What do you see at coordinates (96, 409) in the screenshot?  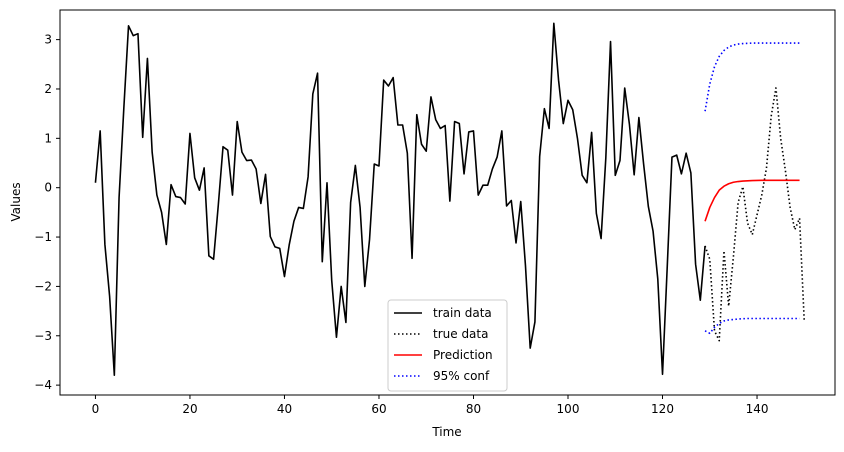 I see `x-tick-label: 0` at bounding box center [96, 409].